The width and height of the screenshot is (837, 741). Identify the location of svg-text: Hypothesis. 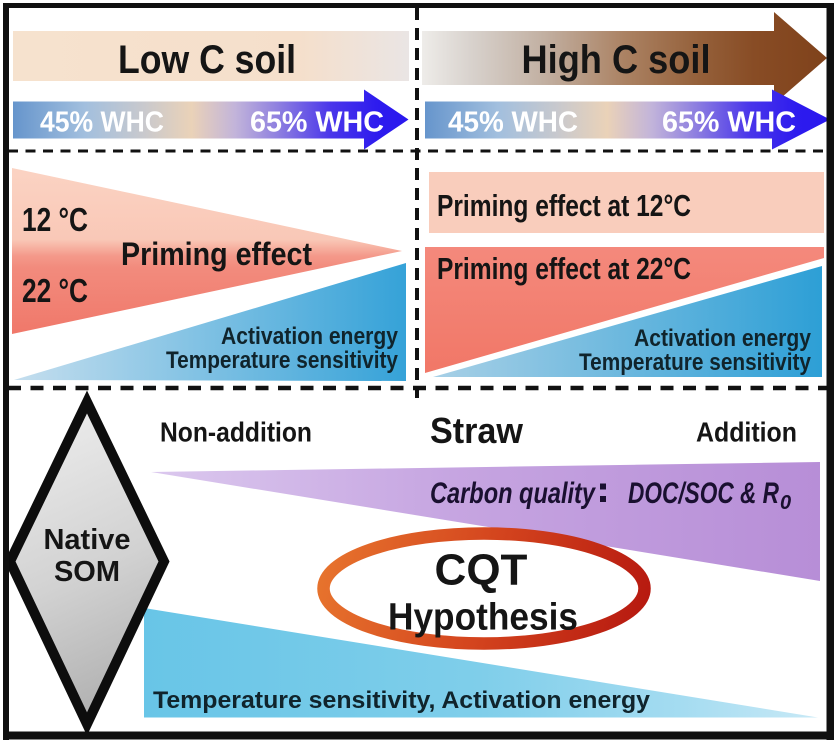
(483, 618).